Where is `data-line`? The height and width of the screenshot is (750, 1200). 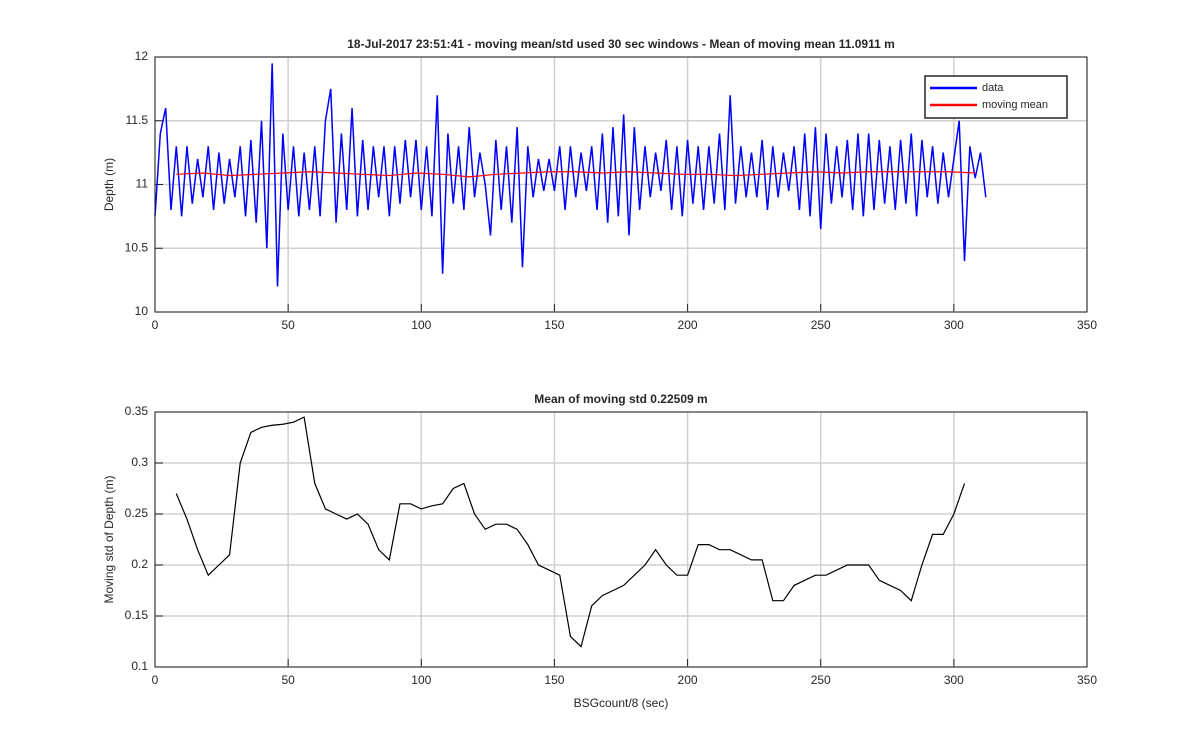 data-line is located at coordinates (576, 174).